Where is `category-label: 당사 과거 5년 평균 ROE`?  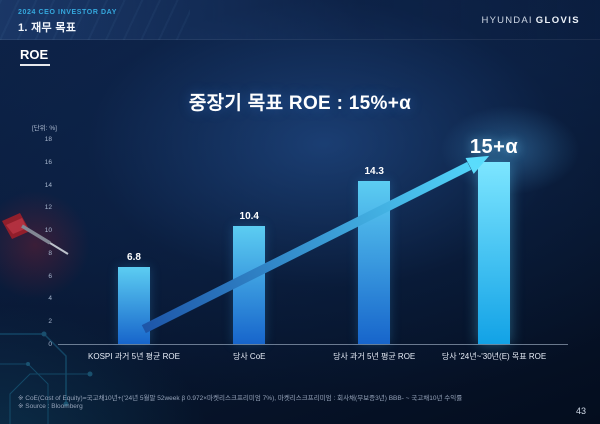
category-label: 당사 과거 5년 평균 ROE is located at coordinates (374, 356).